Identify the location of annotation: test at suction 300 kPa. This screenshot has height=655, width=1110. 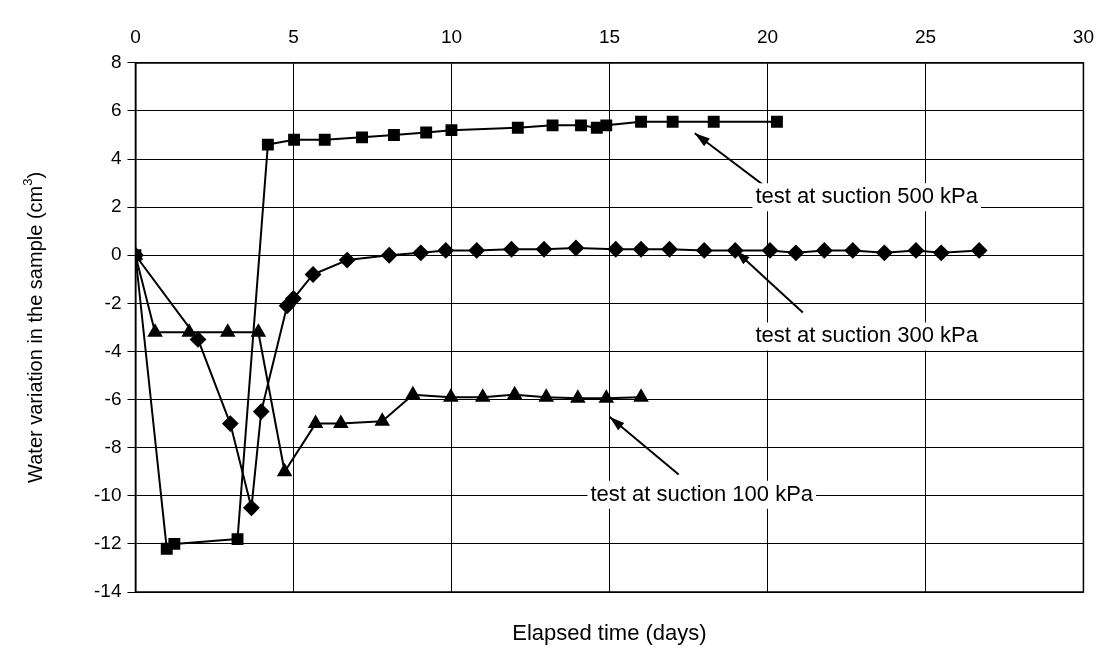
(867, 335).